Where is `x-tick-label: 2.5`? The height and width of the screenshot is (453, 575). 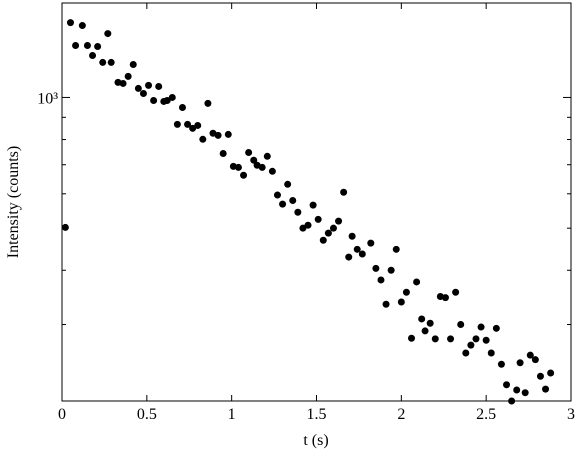
x-tick-label: 2.5 is located at coordinates (486, 414).